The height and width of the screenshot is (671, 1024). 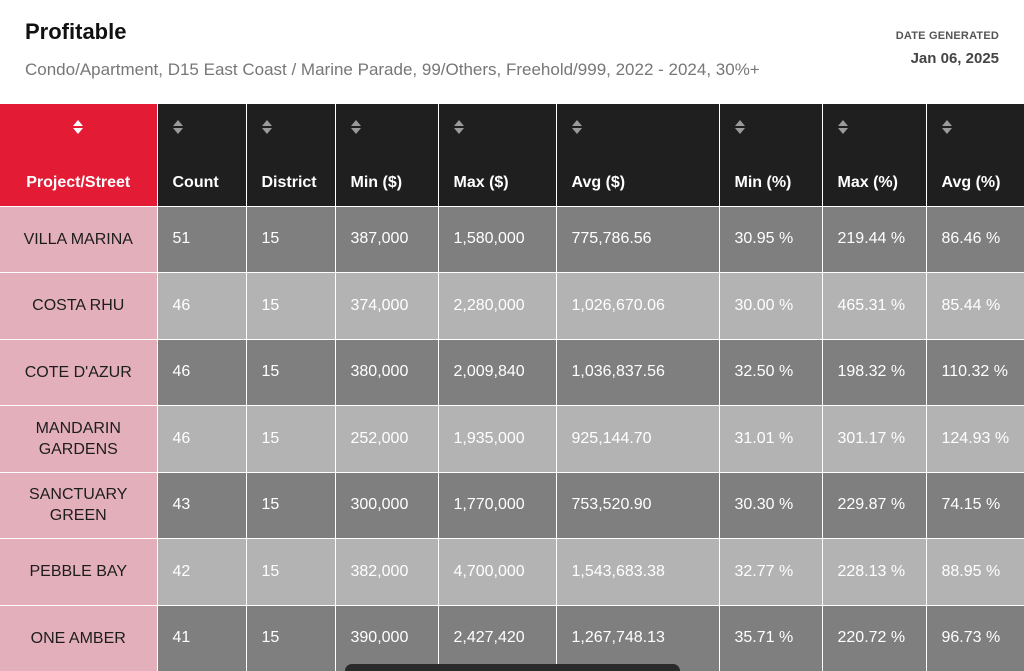 What do you see at coordinates (289, 182) in the screenshot?
I see `column-header-label: District` at bounding box center [289, 182].